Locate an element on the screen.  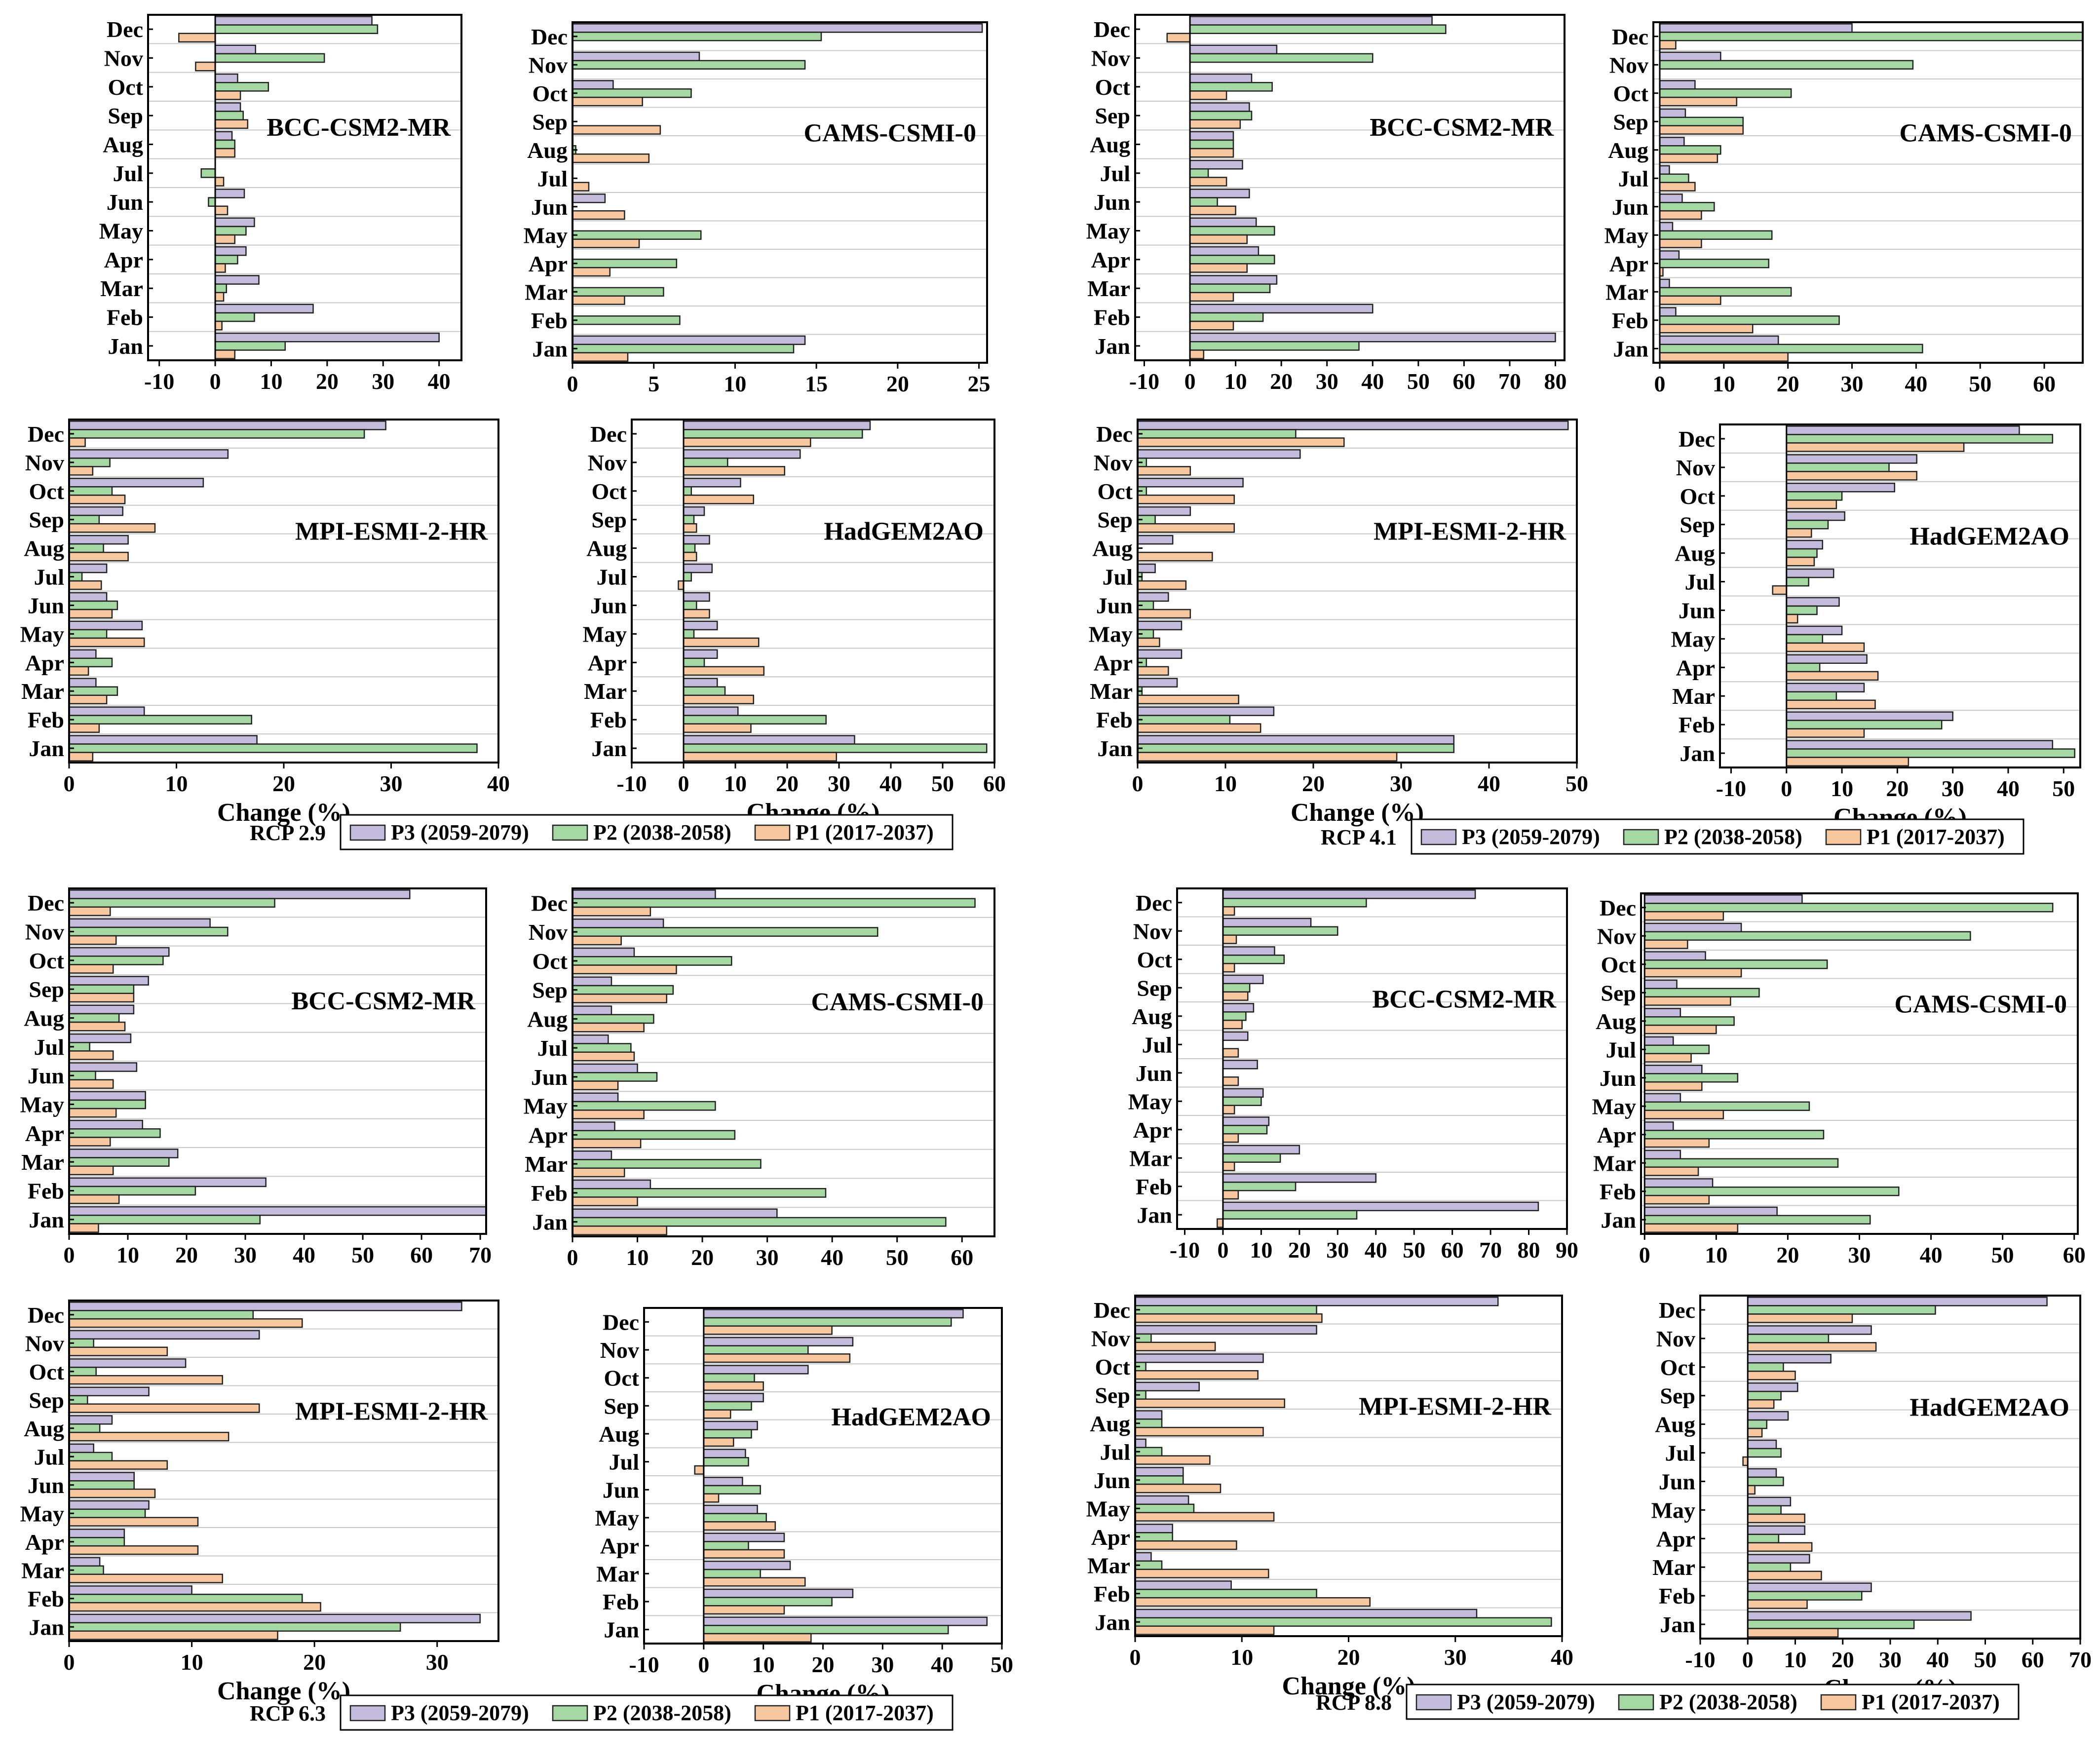
legend-label: P2 (2038-2058) is located at coordinates (662, 832).